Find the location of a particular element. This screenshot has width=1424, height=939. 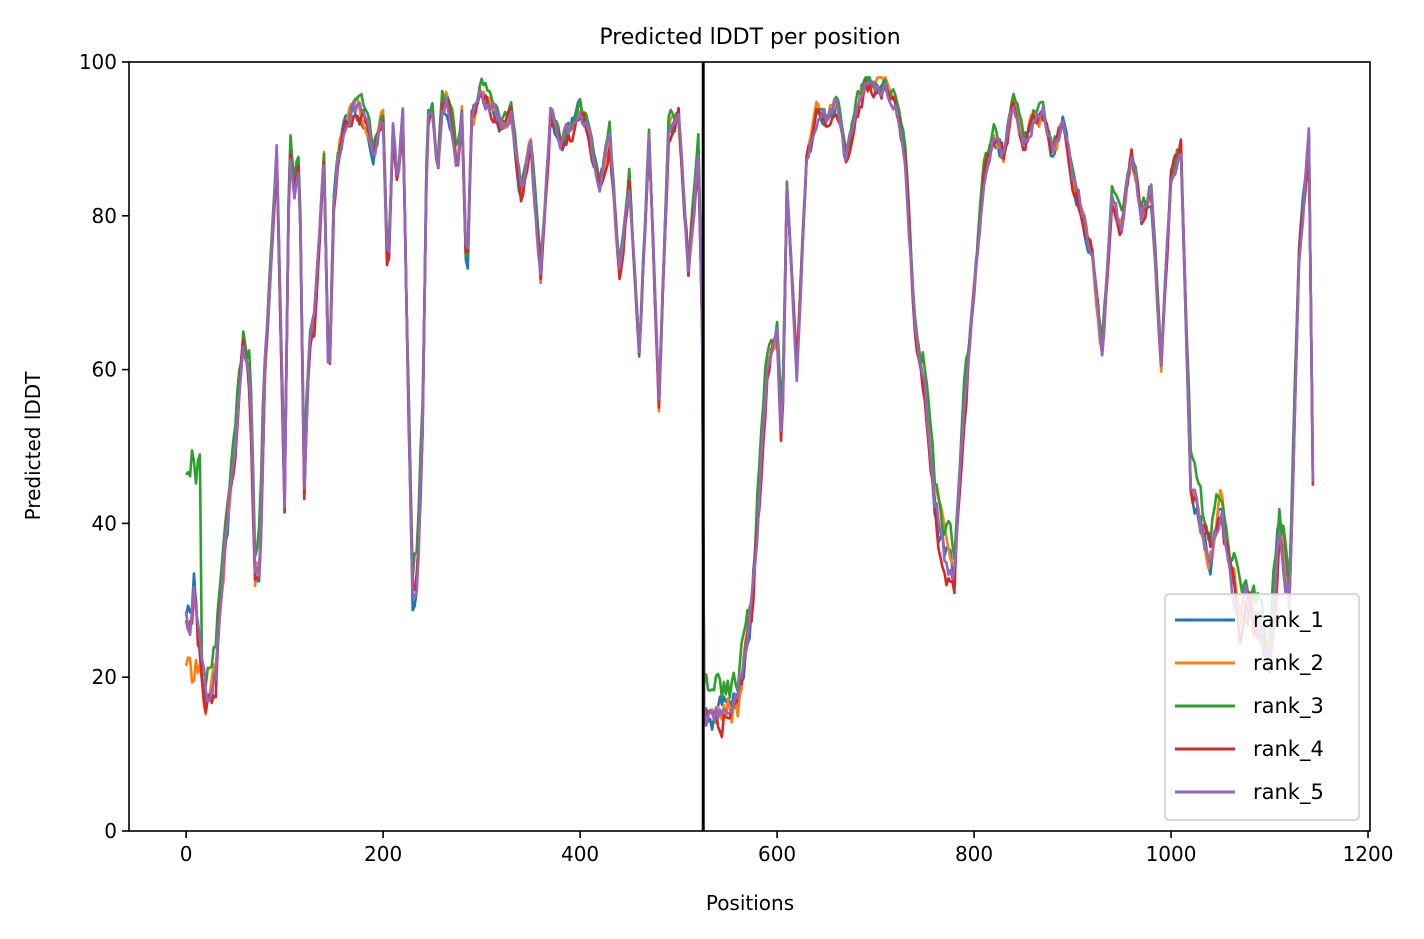

legend: rank_1 rank_2 rank_3 rank_4 rank_5 is located at coordinates (1262, 707).